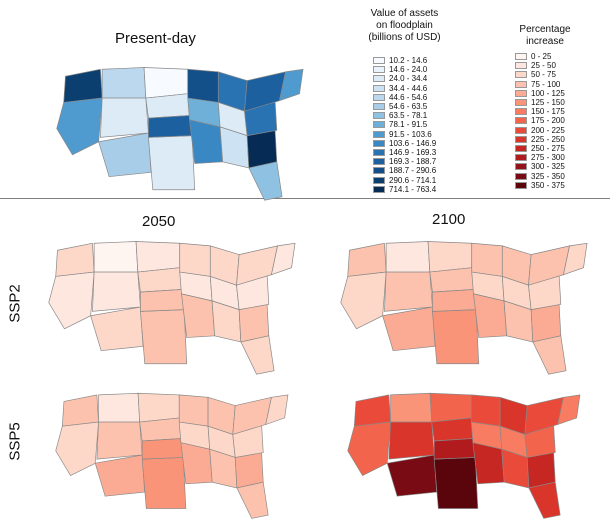 Image resolution: width=610 pixels, height=525 pixels. What do you see at coordinates (413, 143) in the screenshot?
I see `value-legend-label: 103.6 - 146.9` at bounding box center [413, 143].